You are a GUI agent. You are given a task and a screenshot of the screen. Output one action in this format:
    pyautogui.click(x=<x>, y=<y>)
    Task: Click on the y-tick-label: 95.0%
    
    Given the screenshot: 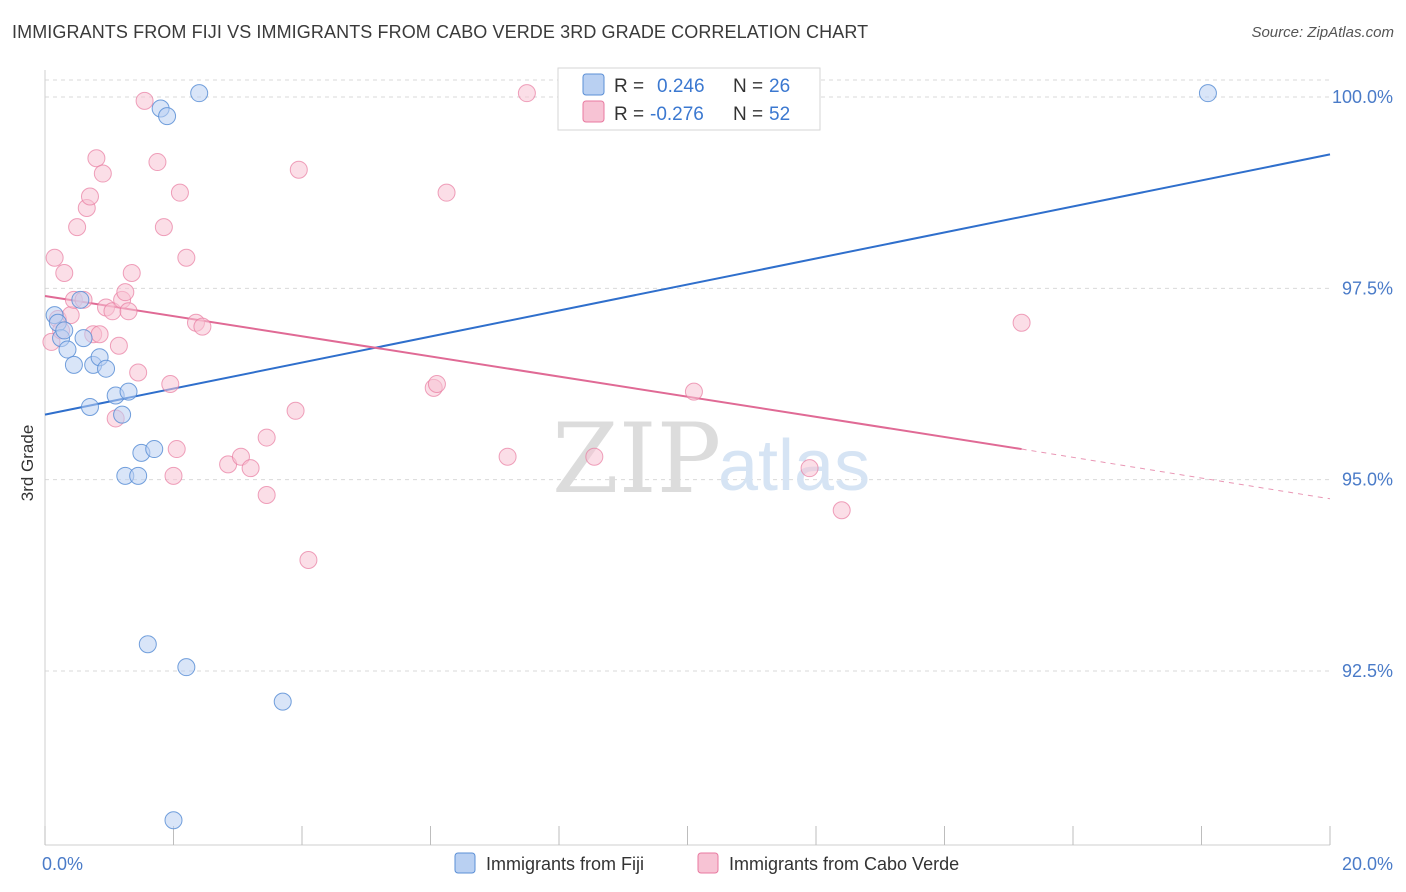 What is the action you would take?
    pyautogui.click(x=1367, y=480)
    